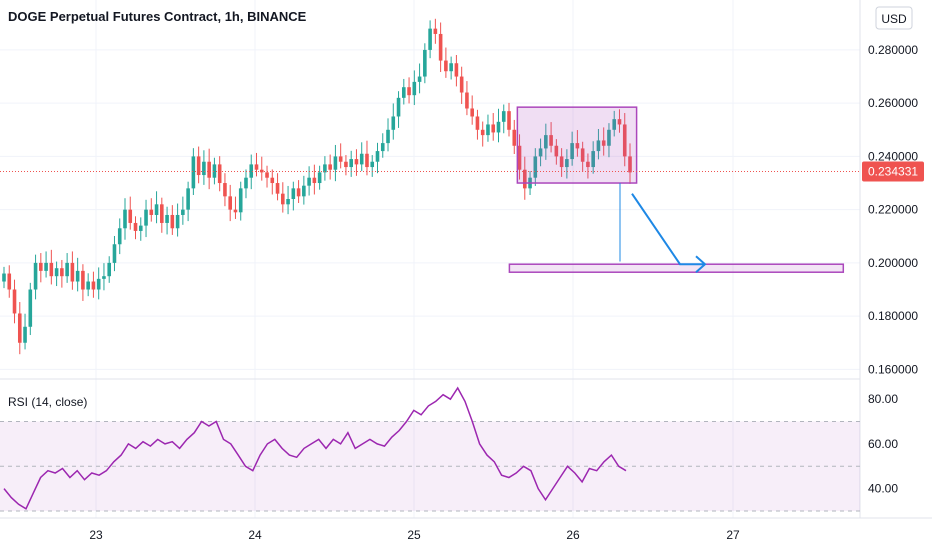 This screenshot has height=550, width=932. What do you see at coordinates (573, 535) in the screenshot?
I see `time-tick-label: 26` at bounding box center [573, 535].